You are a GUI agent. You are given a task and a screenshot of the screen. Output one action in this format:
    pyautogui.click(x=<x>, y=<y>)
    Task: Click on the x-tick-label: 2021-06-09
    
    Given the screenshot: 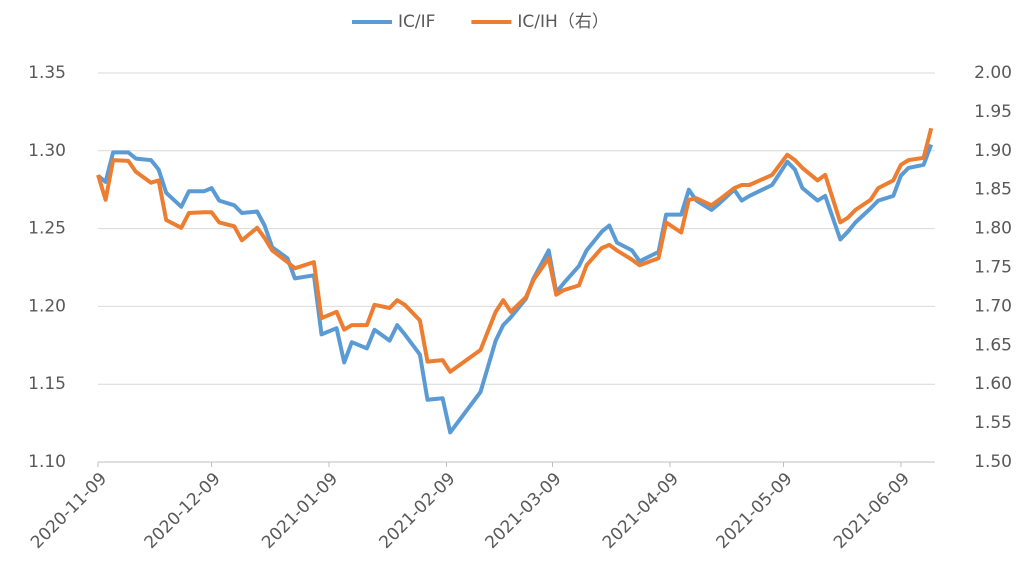 What is the action you would take?
    pyautogui.click(x=872, y=511)
    